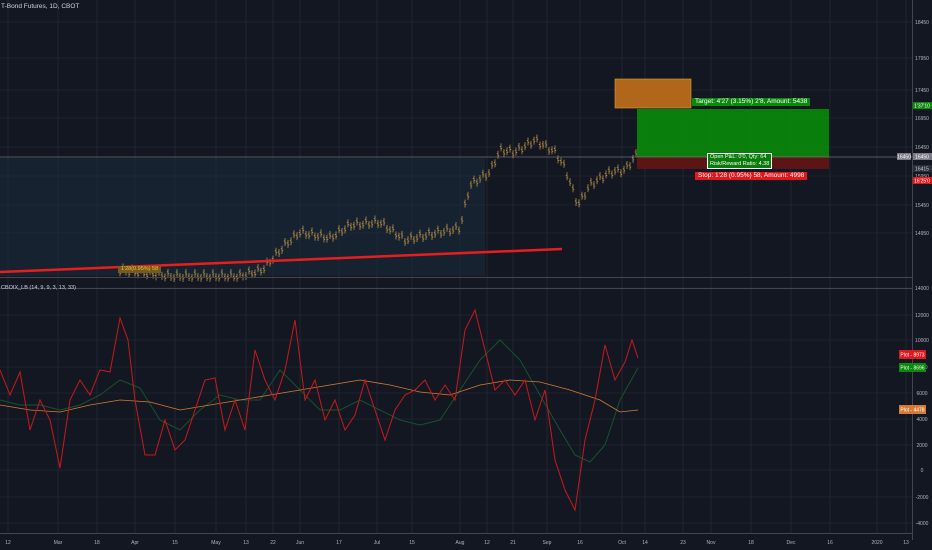 Image resolution: width=932 pixels, height=550 pixels. Describe the element at coordinates (58, 543) in the screenshot. I see `time-tick: Mar` at that location.